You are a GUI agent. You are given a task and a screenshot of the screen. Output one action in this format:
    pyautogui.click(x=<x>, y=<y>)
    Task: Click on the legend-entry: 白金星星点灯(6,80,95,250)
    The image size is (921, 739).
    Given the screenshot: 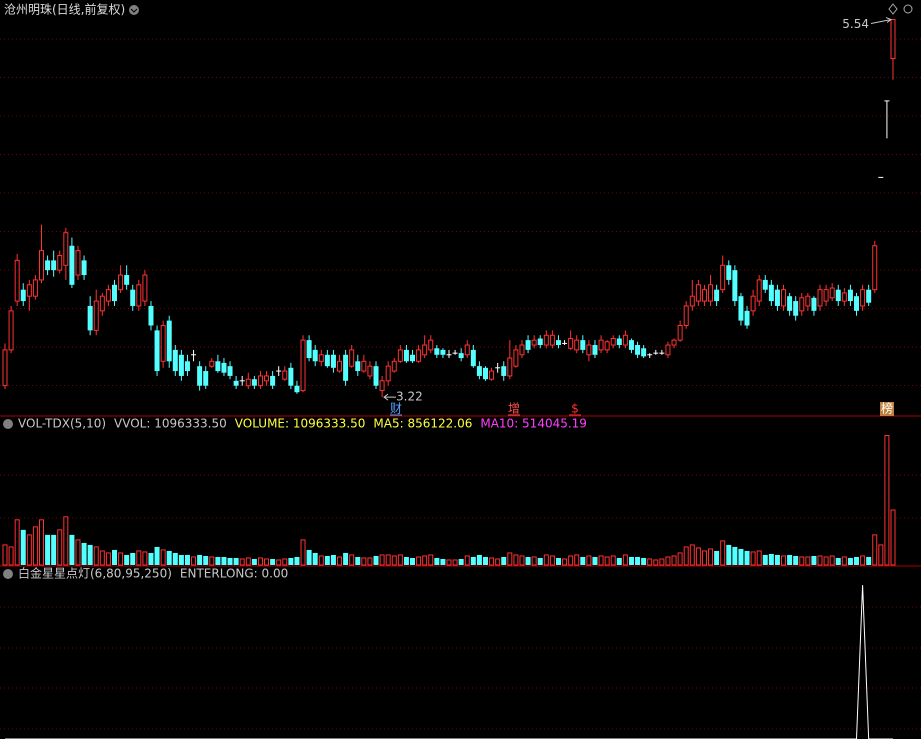 What is the action you would take?
    pyautogui.click(x=95, y=573)
    